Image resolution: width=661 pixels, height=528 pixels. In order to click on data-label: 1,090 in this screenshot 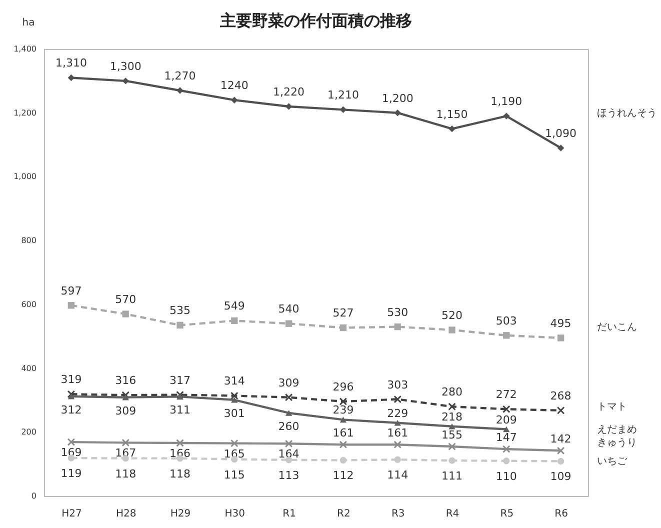, I will do `click(561, 133)`.